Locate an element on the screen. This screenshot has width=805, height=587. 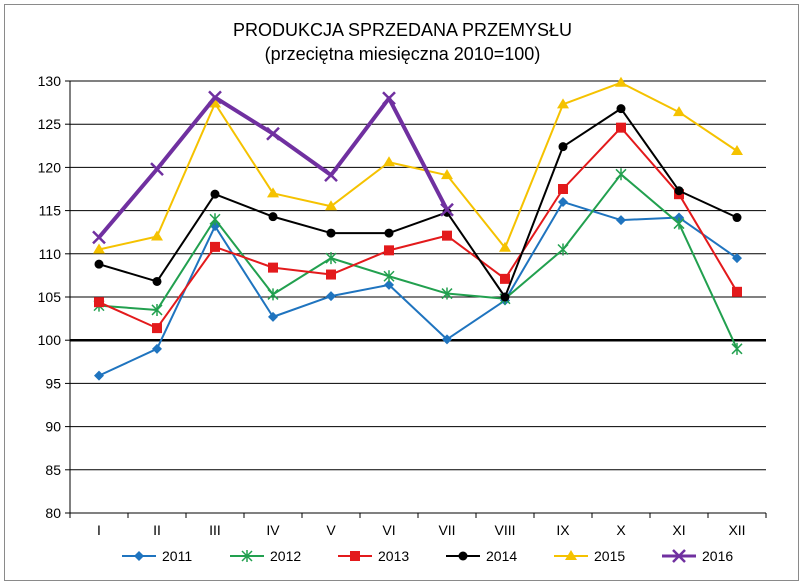
x-tick-label: V is located at coordinates (331, 530).